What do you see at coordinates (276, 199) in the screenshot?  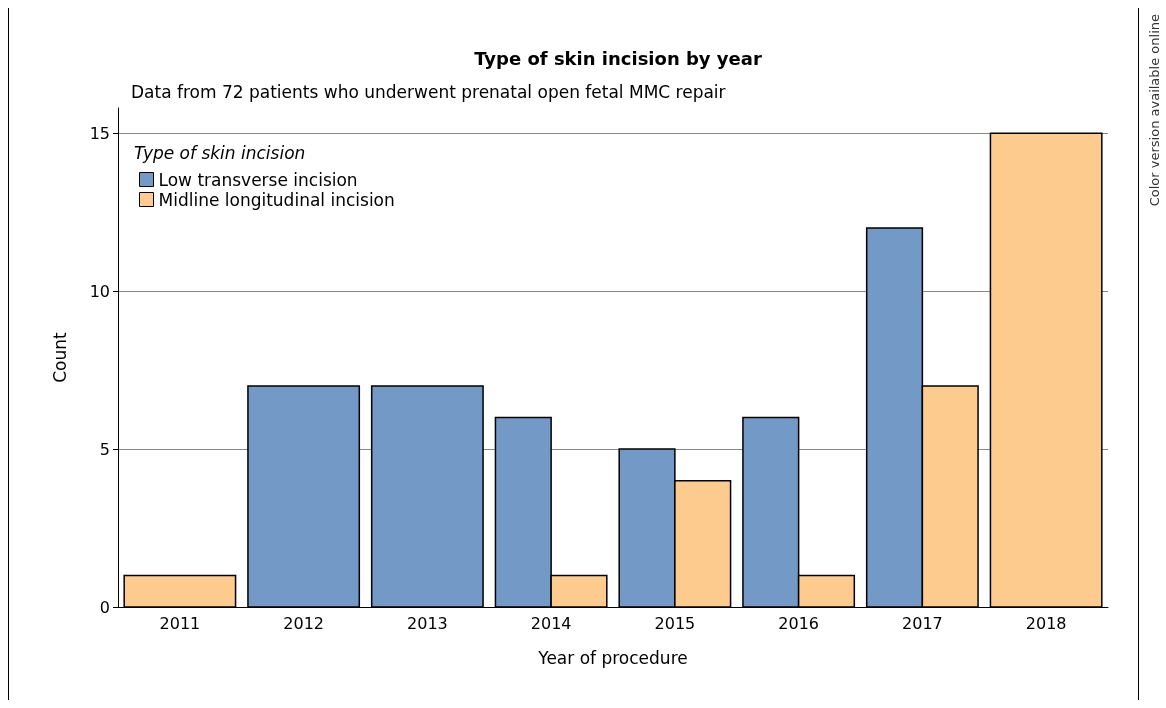 I see `legend-label: Midline longitudinal incision` at bounding box center [276, 199].